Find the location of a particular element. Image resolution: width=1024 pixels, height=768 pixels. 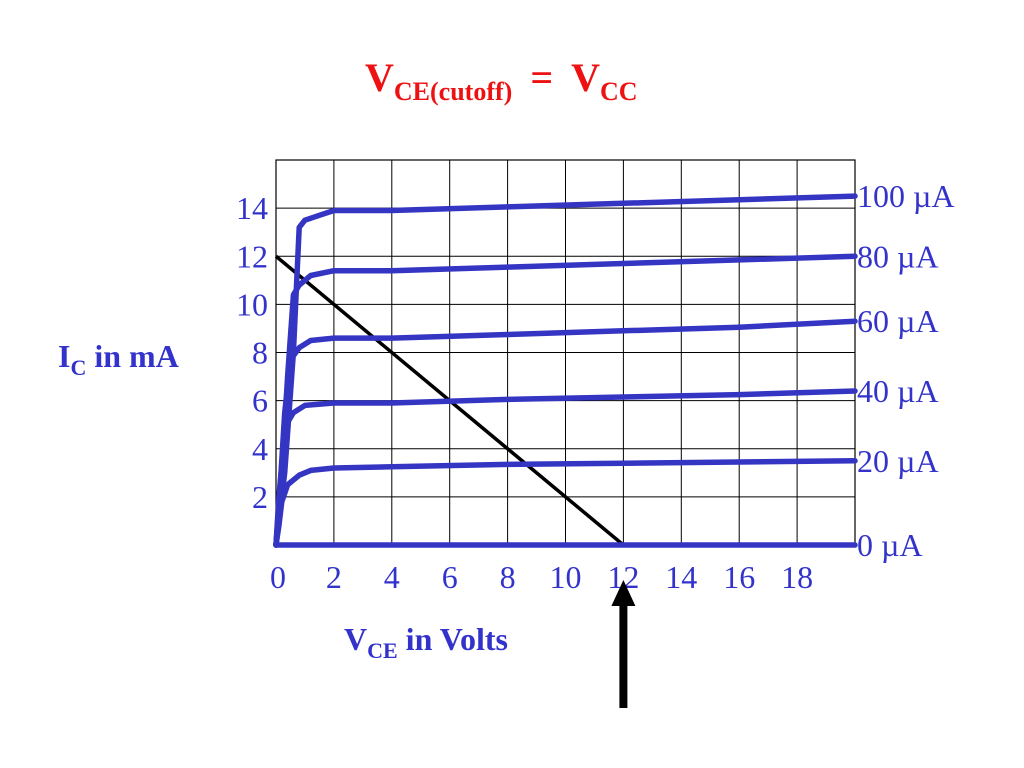

x-tick-label: 8 is located at coordinates (508, 577).